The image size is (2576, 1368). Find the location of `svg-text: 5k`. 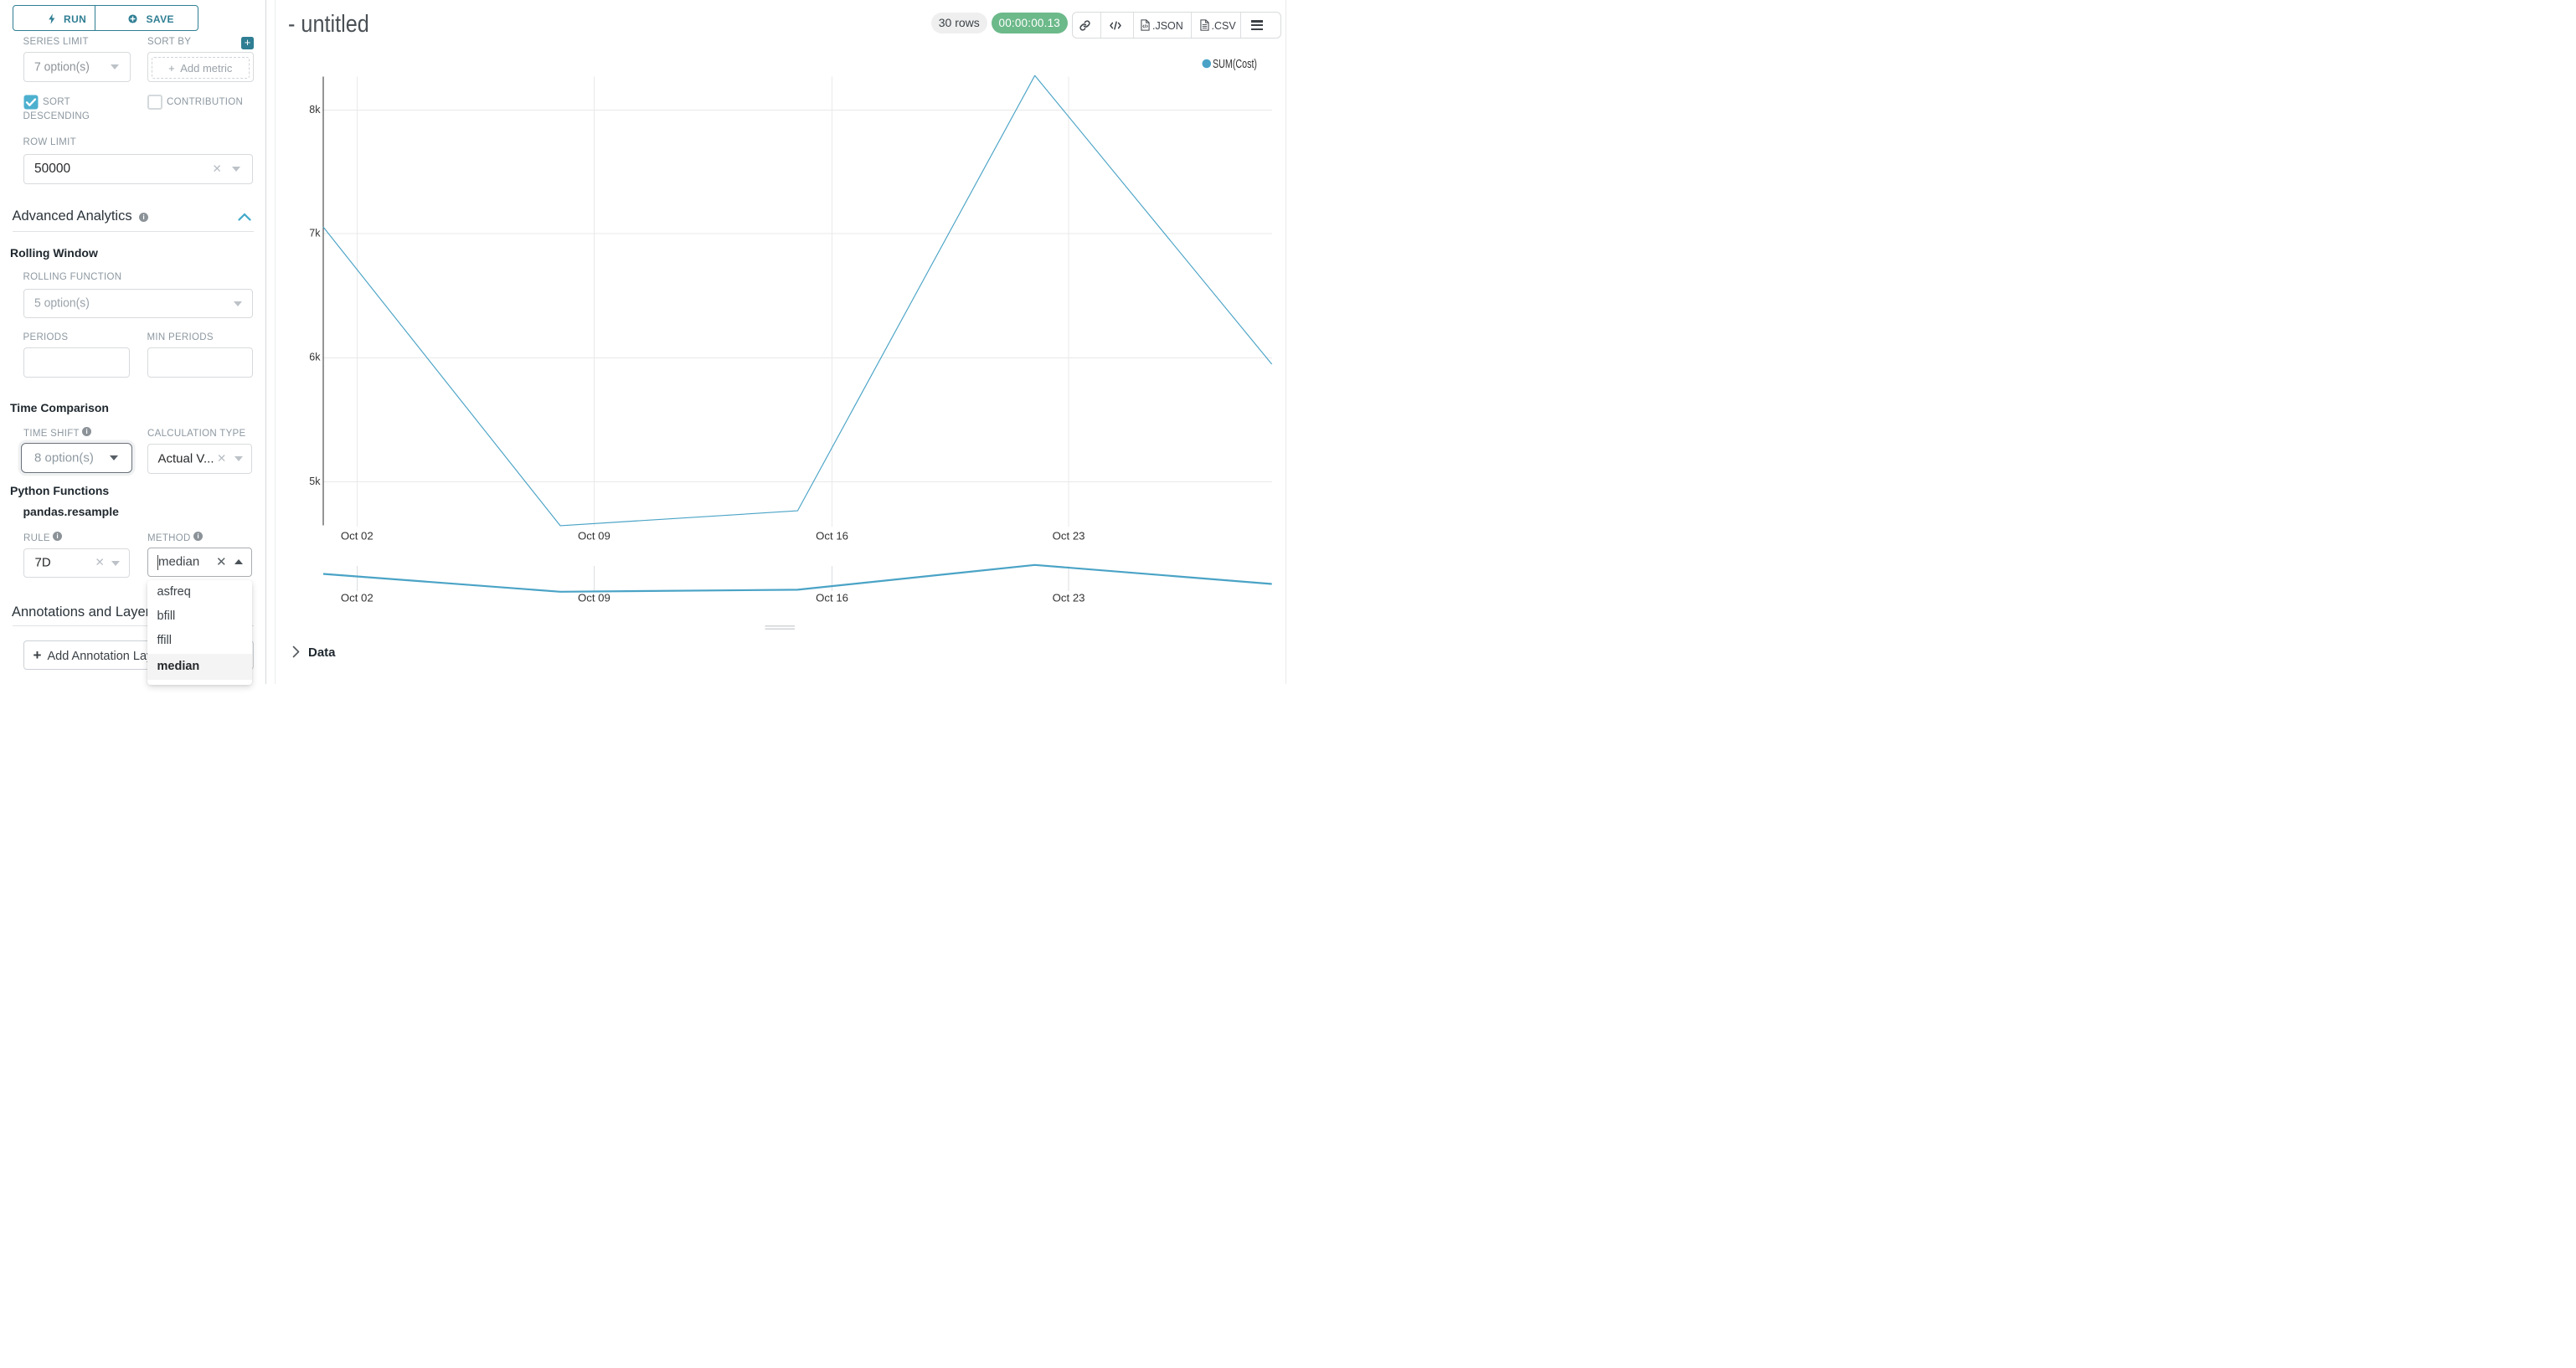

svg-text: 5k is located at coordinates (315, 481).